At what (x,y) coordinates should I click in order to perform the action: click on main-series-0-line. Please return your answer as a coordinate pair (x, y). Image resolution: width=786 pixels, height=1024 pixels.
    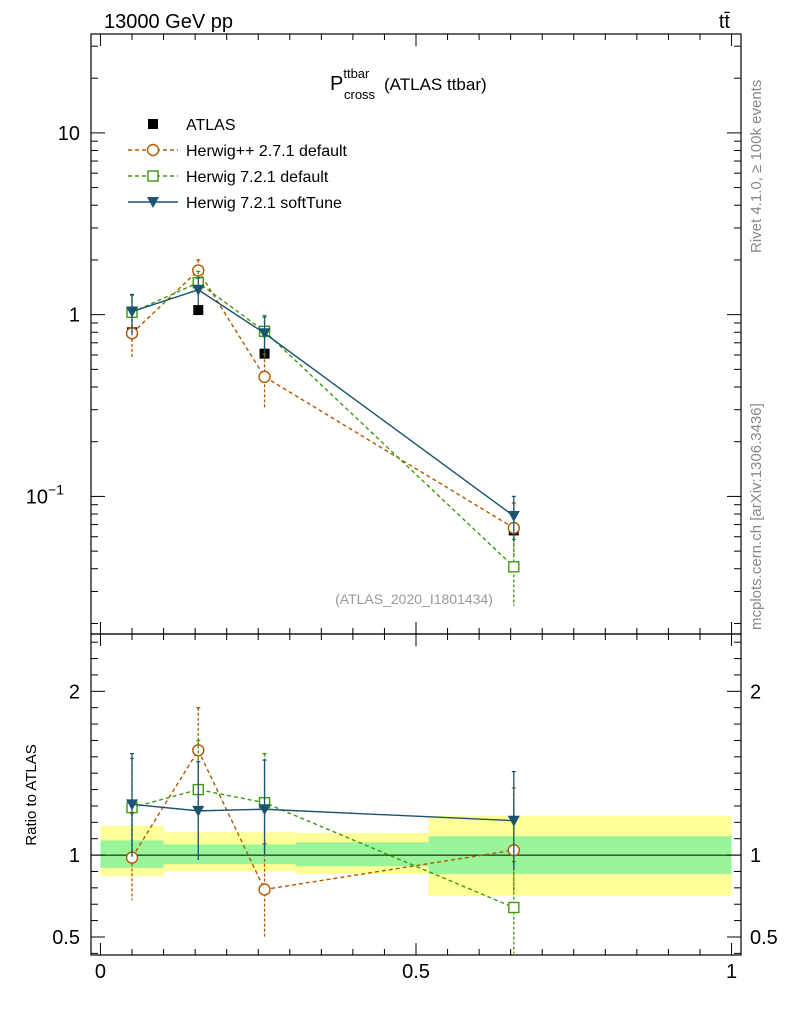
    Looking at the image, I should click on (323, 399).